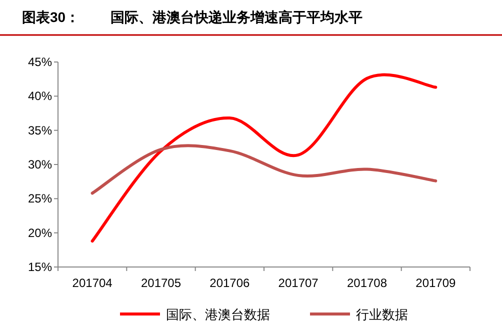  Describe the element at coordinates (218, 314) in the screenshot. I see `legend-label: 国际、港澳台数据` at that location.